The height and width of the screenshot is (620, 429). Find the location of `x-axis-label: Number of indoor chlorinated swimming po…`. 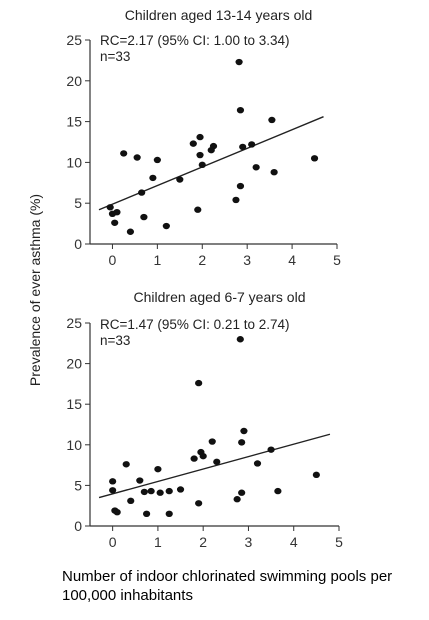

x-axis-label: Number of indoor chlorinated swimming po… is located at coordinates (227, 586).